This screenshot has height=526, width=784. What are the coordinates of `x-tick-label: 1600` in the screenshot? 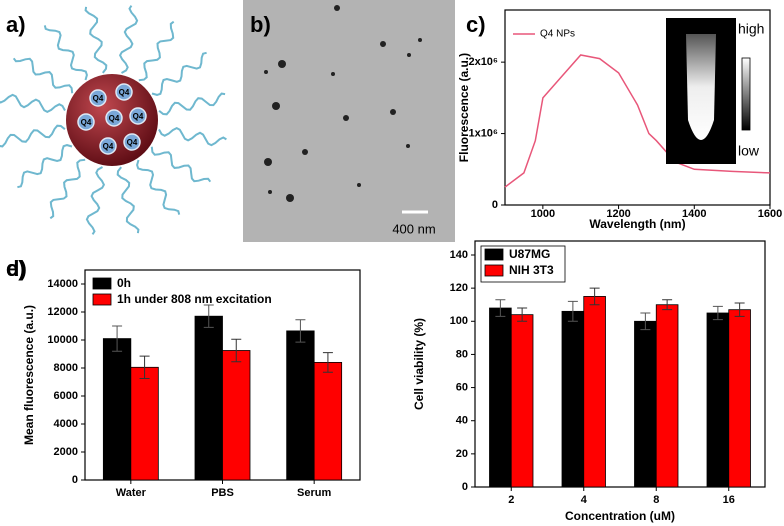 It's located at (770, 214).